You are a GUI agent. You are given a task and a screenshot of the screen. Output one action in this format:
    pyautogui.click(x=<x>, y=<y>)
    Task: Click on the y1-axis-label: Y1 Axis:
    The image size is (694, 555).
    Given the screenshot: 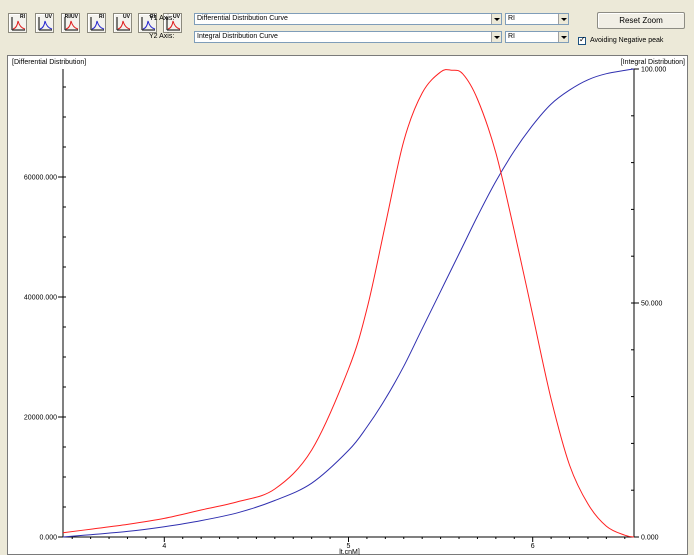 What is the action you would take?
    pyautogui.click(x=162, y=18)
    